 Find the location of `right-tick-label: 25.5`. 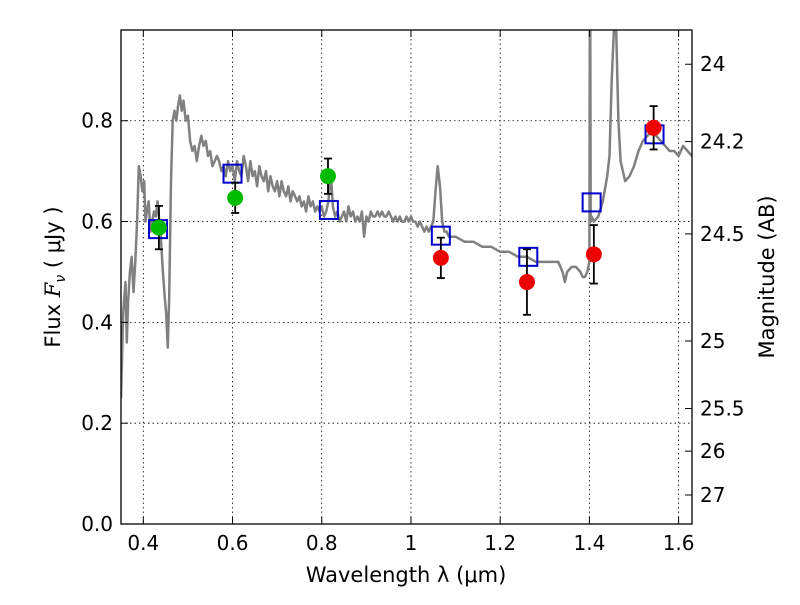

right-tick-label: 25.5 is located at coordinates (722, 409).